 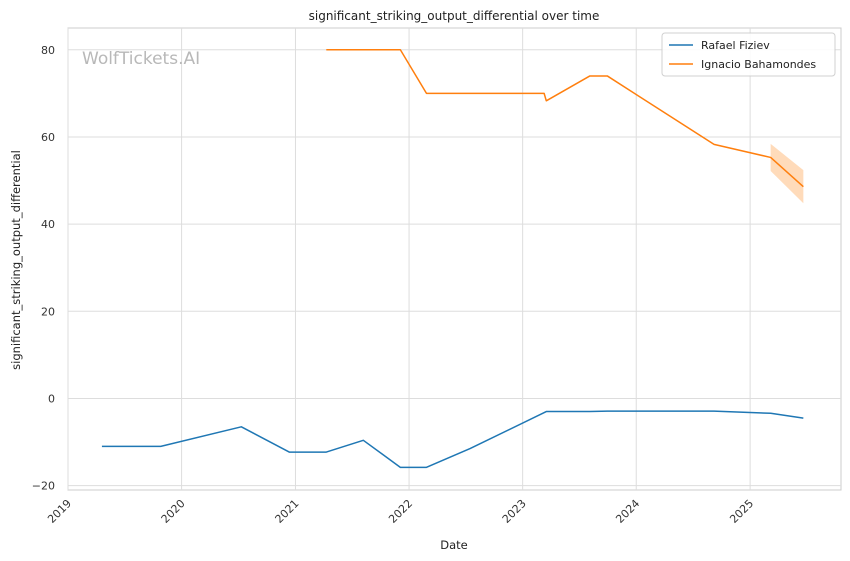 What do you see at coordinates (627, 511) in the screenshot?
I see `x-tick-label: 2024` at bounding box center [627, 511].